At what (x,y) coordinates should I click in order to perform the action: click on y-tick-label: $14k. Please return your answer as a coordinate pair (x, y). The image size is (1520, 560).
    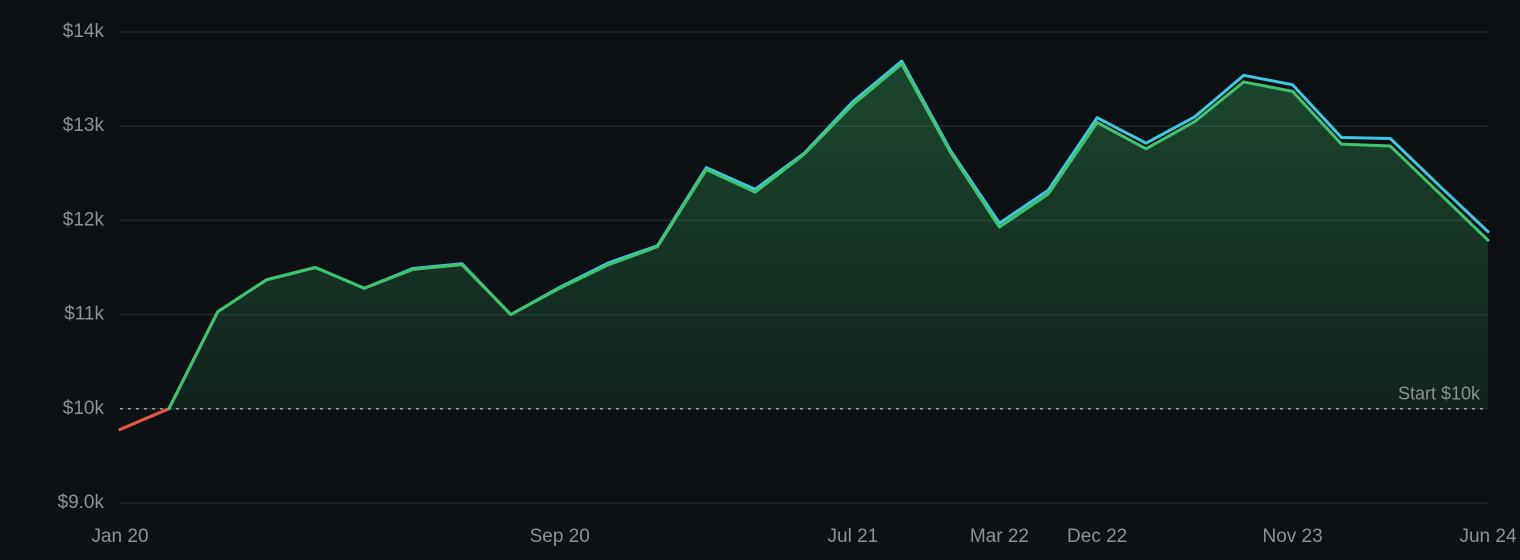
    Looking at the image, I should click on (84, 31).